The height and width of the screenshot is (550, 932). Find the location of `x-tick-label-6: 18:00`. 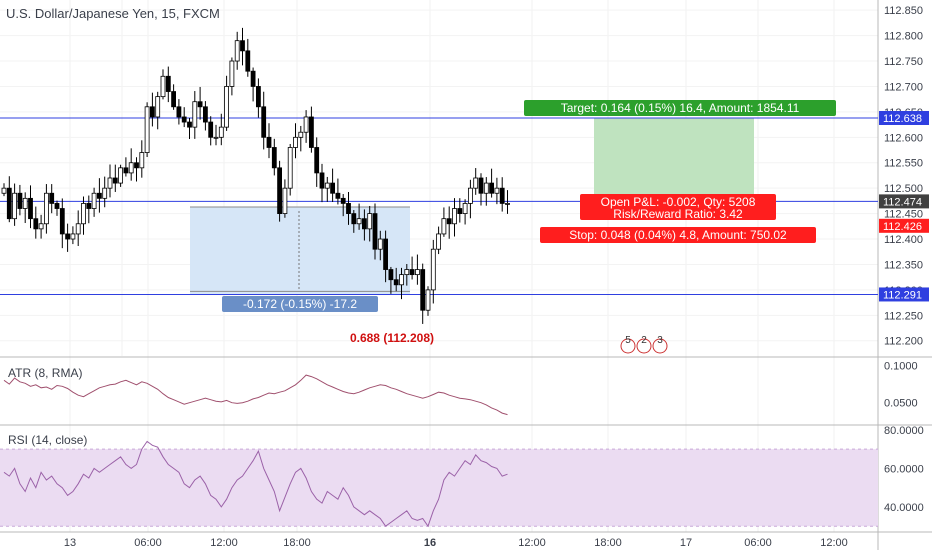

x-tick-label-6: 18:00 is located at coordinates (608, 543).